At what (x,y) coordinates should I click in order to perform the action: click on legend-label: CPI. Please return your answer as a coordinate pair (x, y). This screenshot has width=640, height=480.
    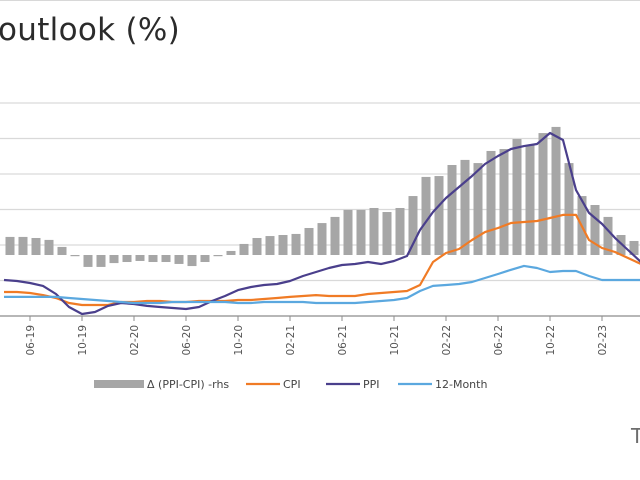
    Looking at the image, I should click on (292, 384).